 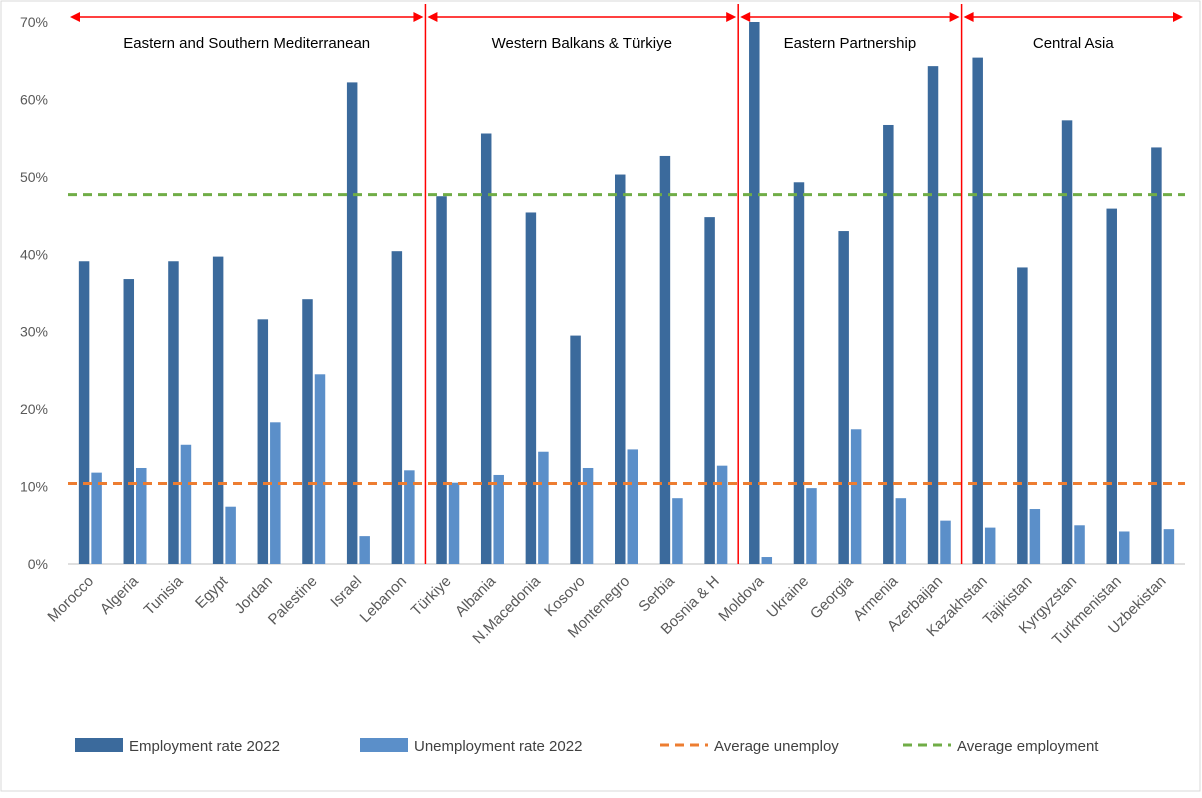 I want to click on employment-bar-armenia, so click(x=888, y=344).